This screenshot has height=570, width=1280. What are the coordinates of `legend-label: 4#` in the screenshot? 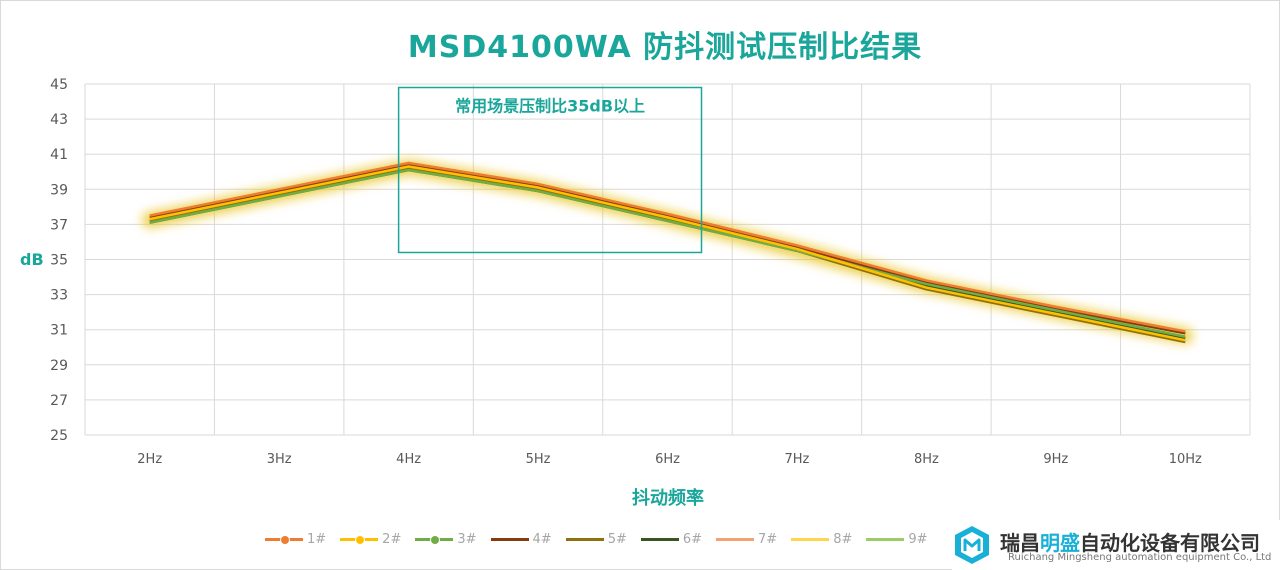 It's located at (542, 539).